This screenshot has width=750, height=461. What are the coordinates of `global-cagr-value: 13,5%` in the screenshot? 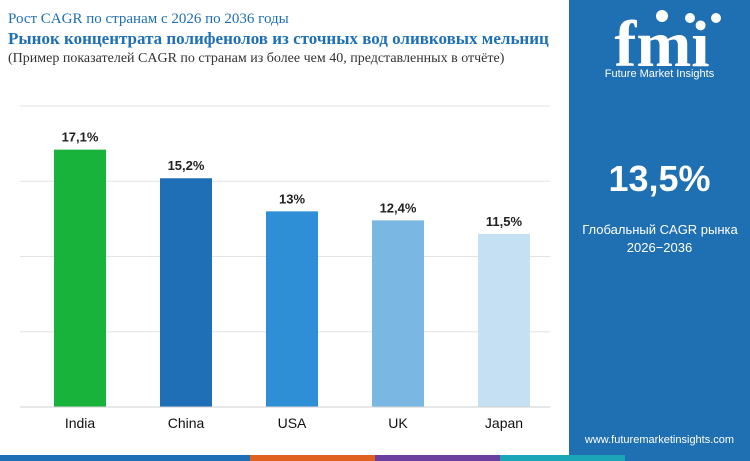 It's located at (659, 178).